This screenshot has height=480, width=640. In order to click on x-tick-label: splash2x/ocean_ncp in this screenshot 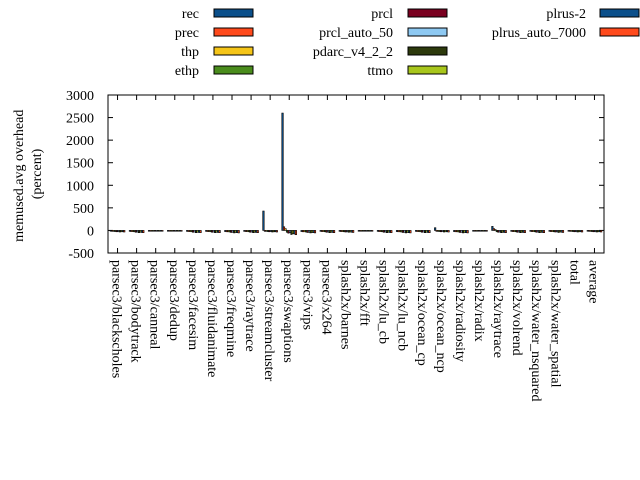, I will do `click(440, 316)`.